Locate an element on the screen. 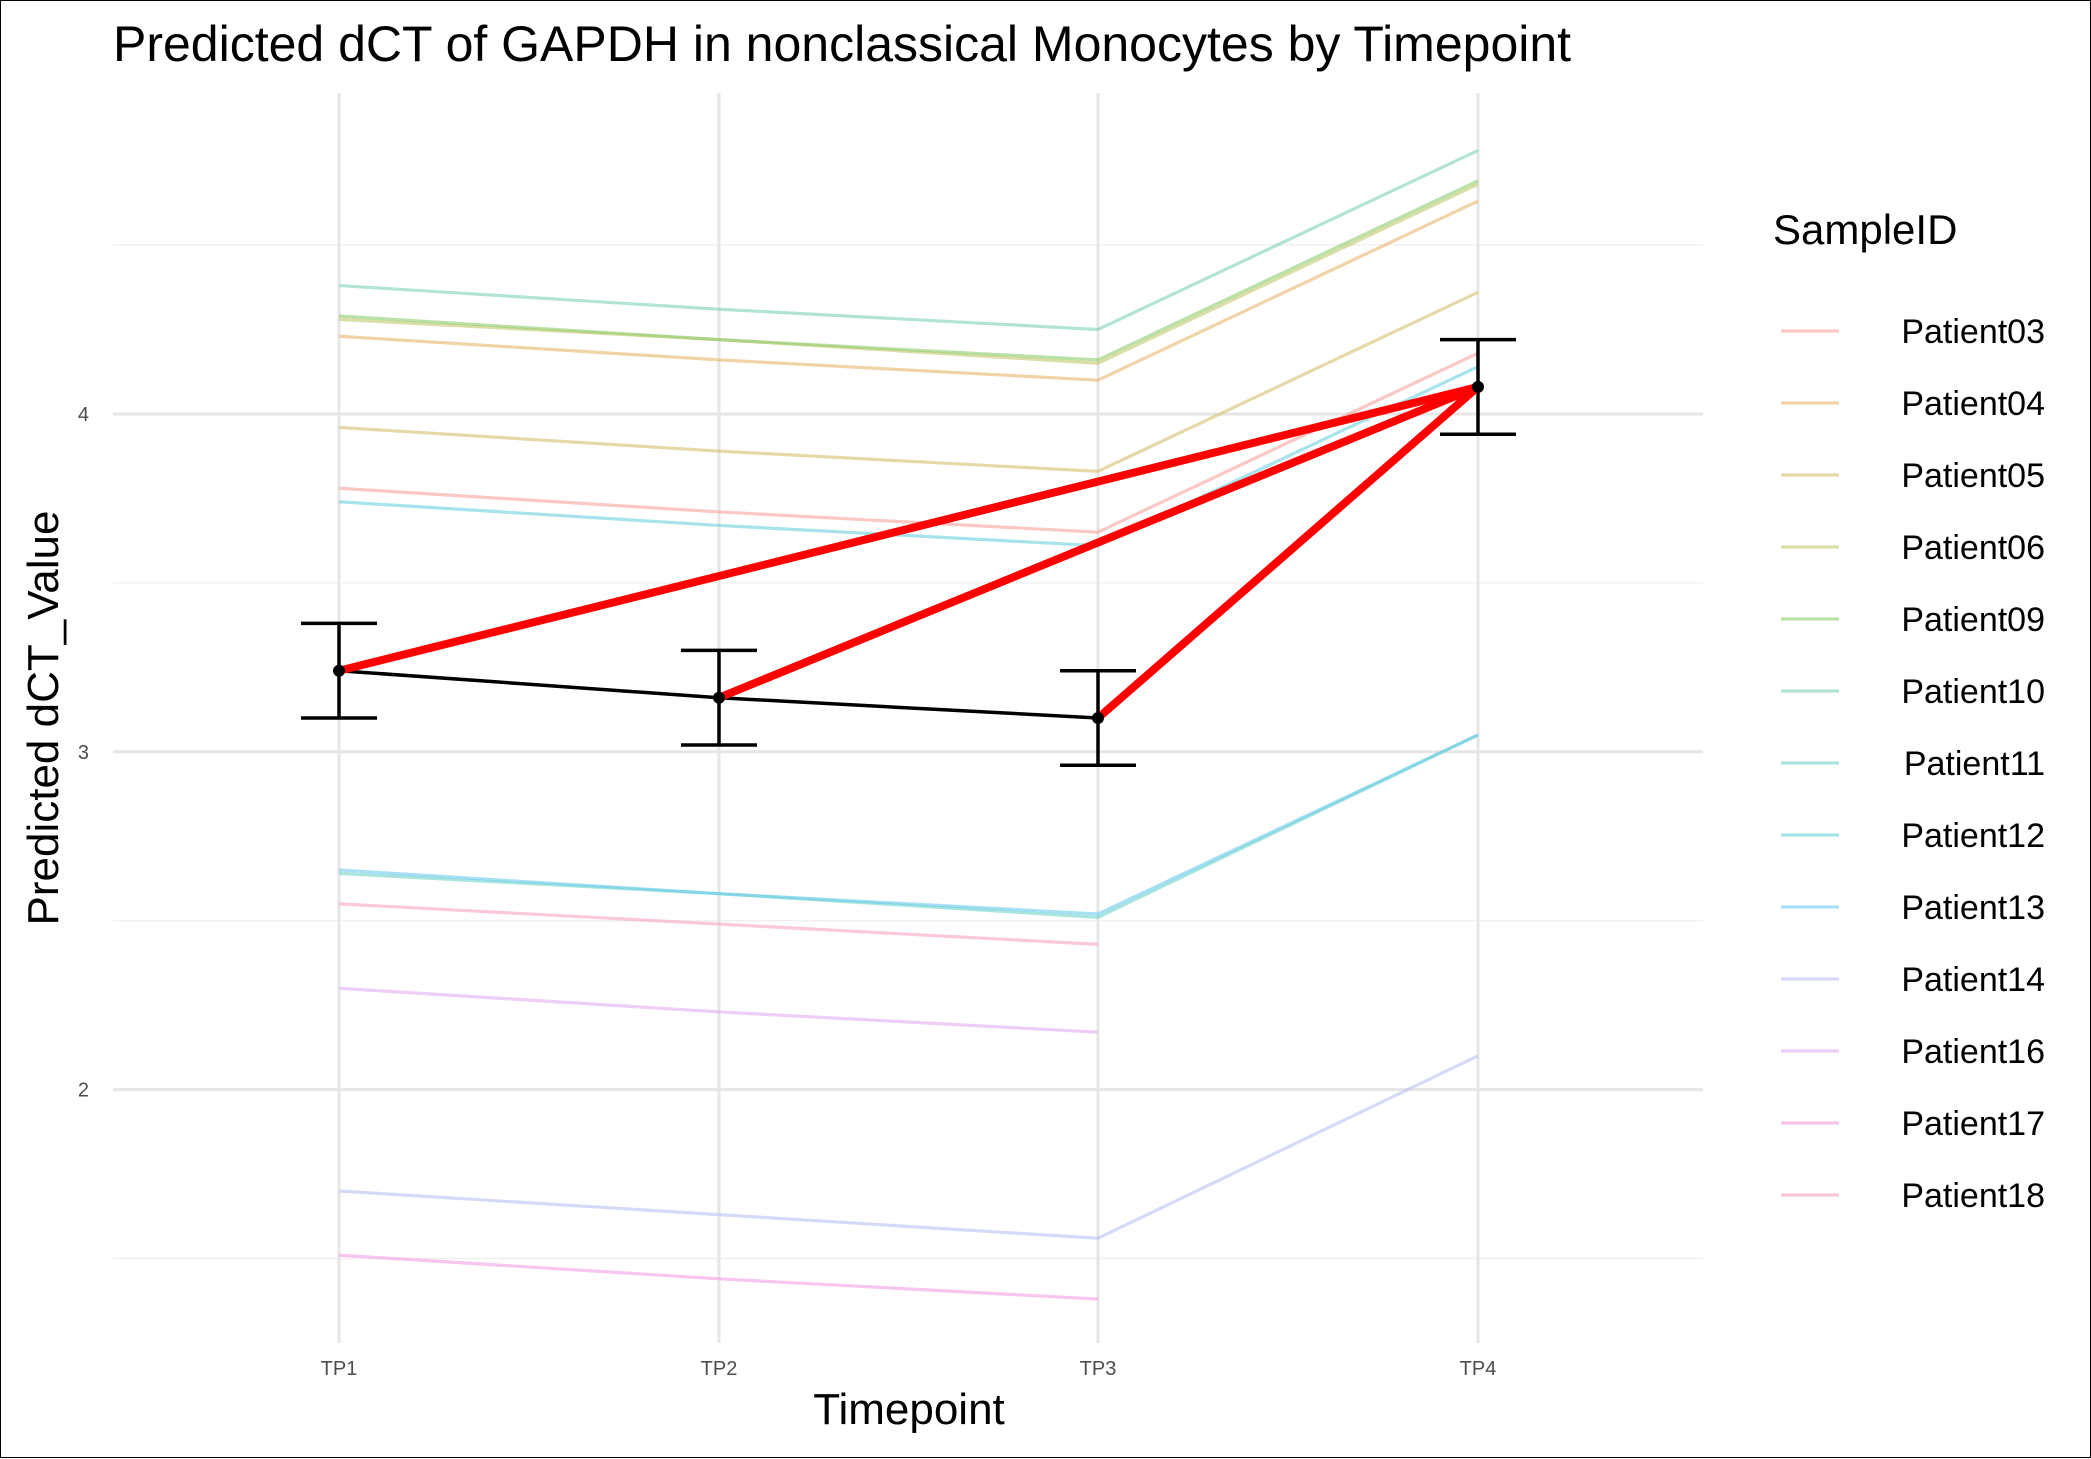 Image resolution: width=2091 pixels, height=1459 pixels. x-tick-label: TP4 is located at coordinates (1478, 1369).